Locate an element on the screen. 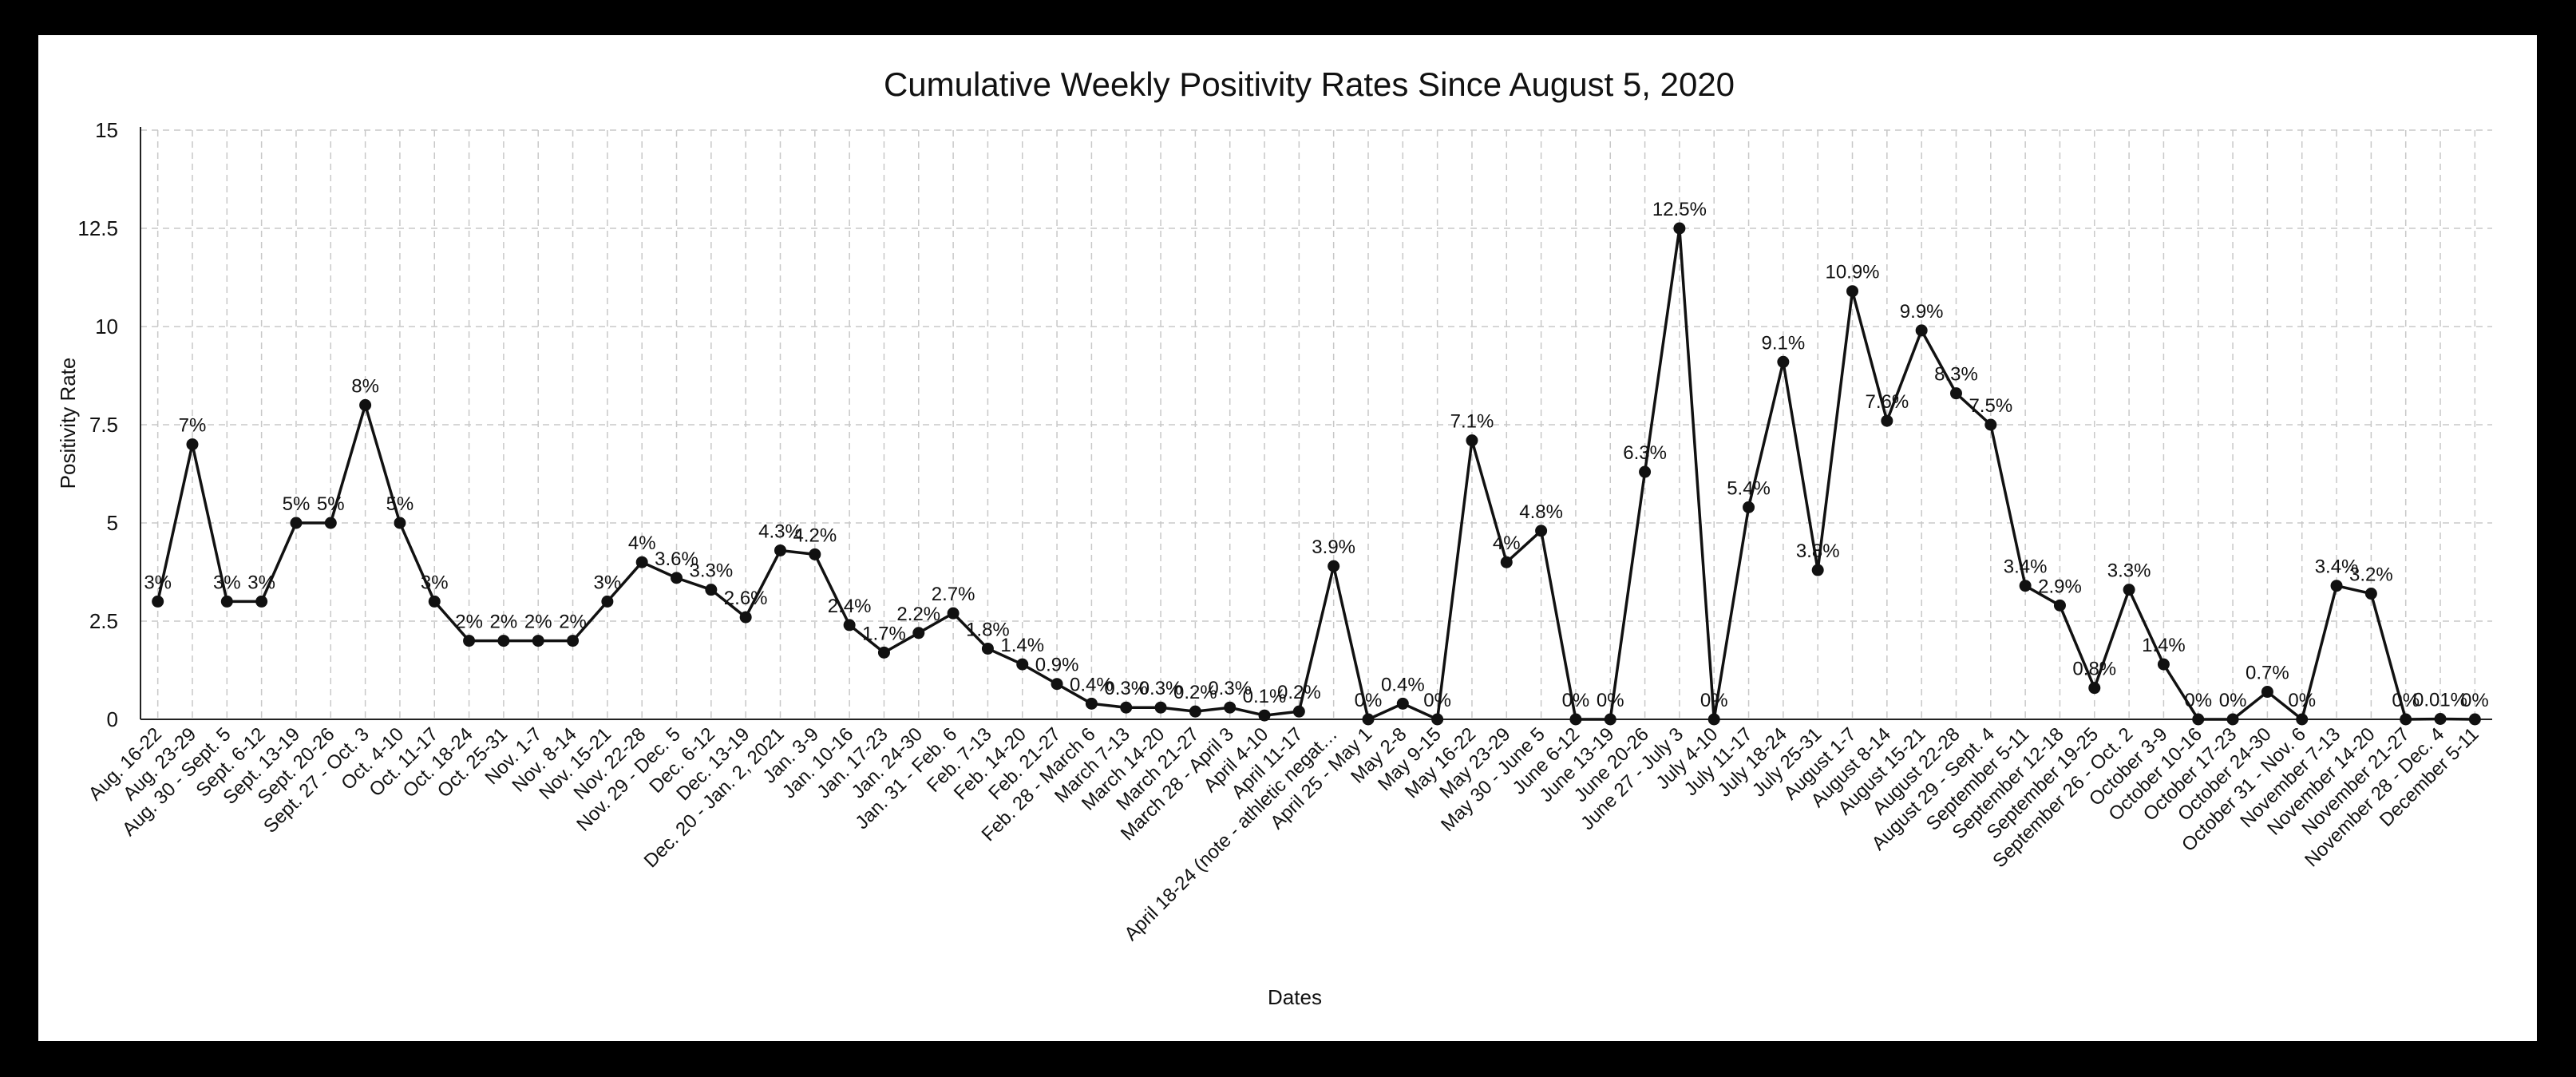 The width and height of the screenshot is (2576, 1077). y-tick-label: 5 is located at coordinates (112, 523).